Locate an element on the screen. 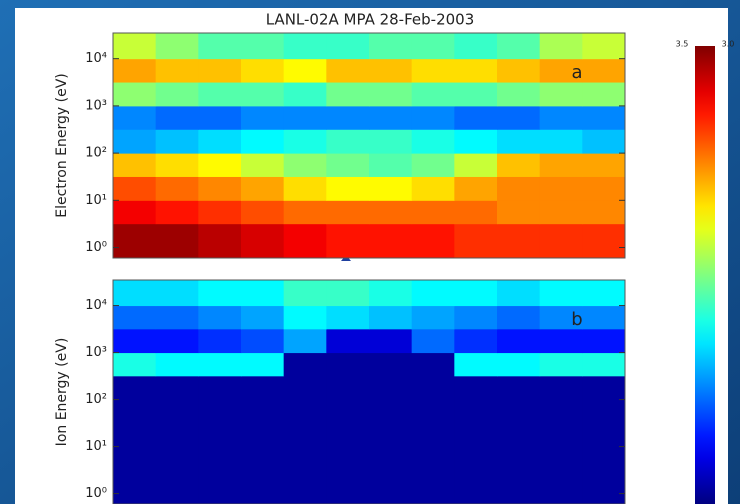 This screenshot has height=504, width=740. y-tick-label: 10³ is located at coordinates (96, 105).